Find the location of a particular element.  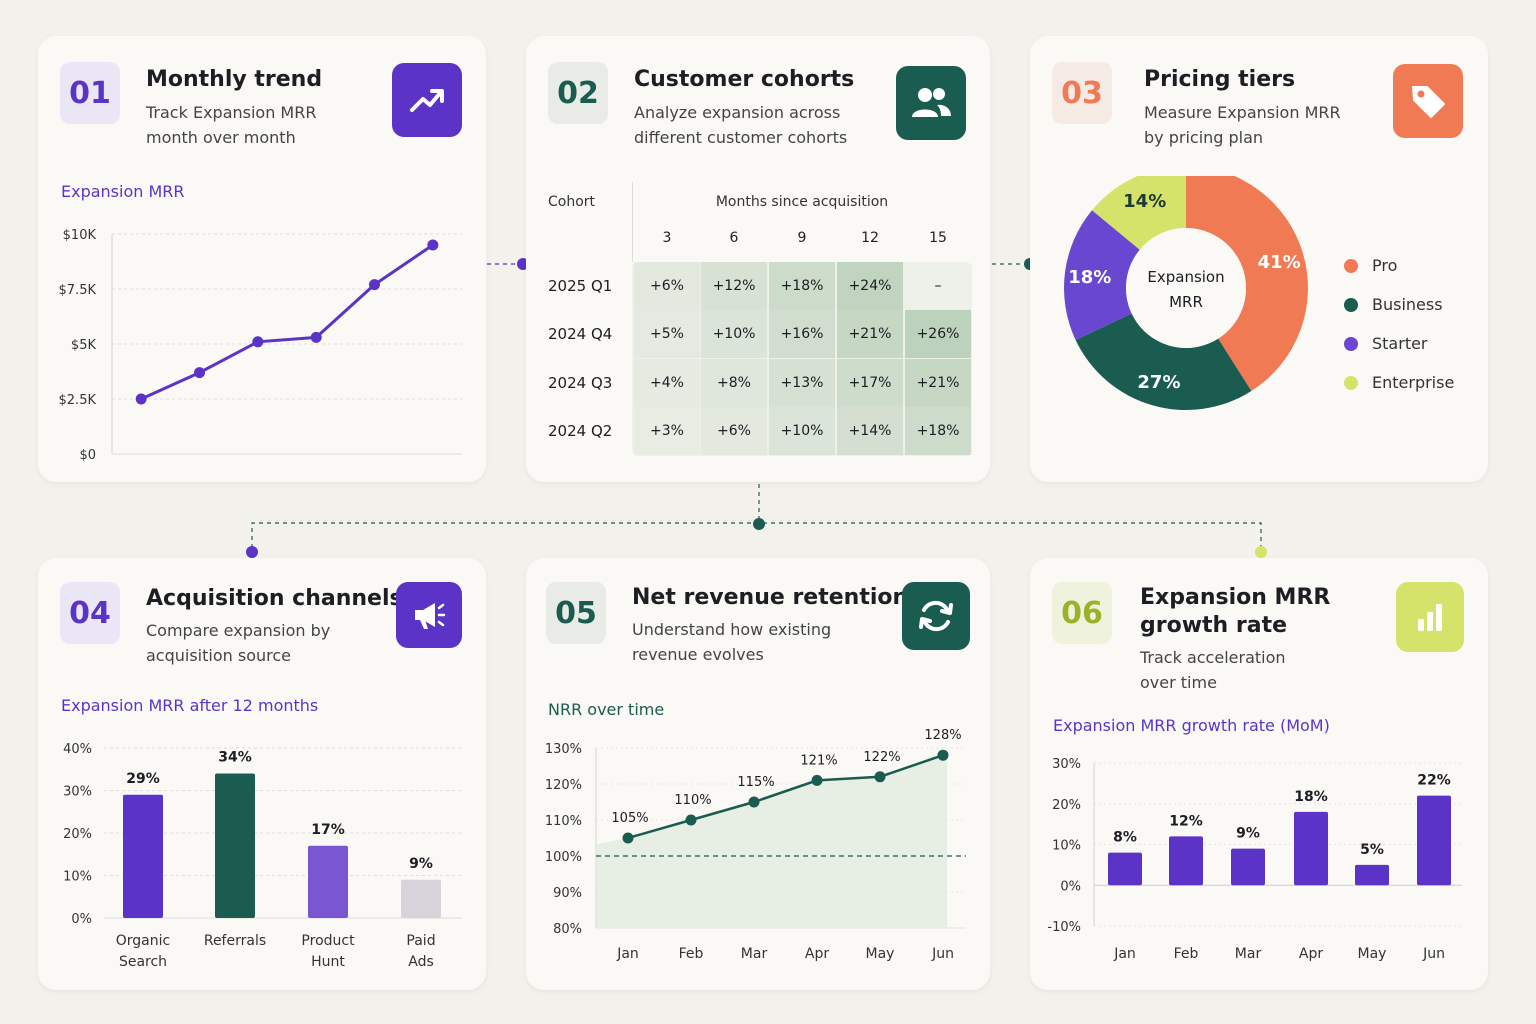

month-column-header: 9 is located at coordinates (802, 238).